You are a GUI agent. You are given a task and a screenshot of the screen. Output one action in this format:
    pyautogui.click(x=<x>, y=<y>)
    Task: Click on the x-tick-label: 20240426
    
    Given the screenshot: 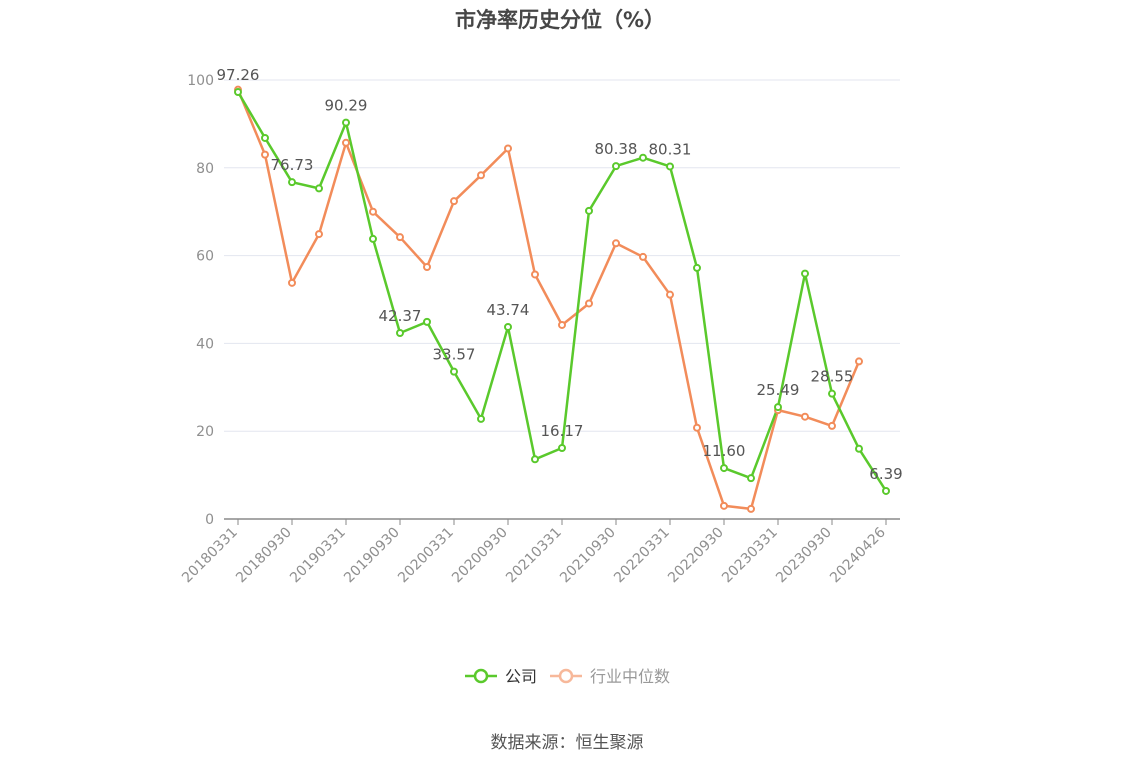 What is the action you would take?
    pyautogui.click(x=858, y=555)
    